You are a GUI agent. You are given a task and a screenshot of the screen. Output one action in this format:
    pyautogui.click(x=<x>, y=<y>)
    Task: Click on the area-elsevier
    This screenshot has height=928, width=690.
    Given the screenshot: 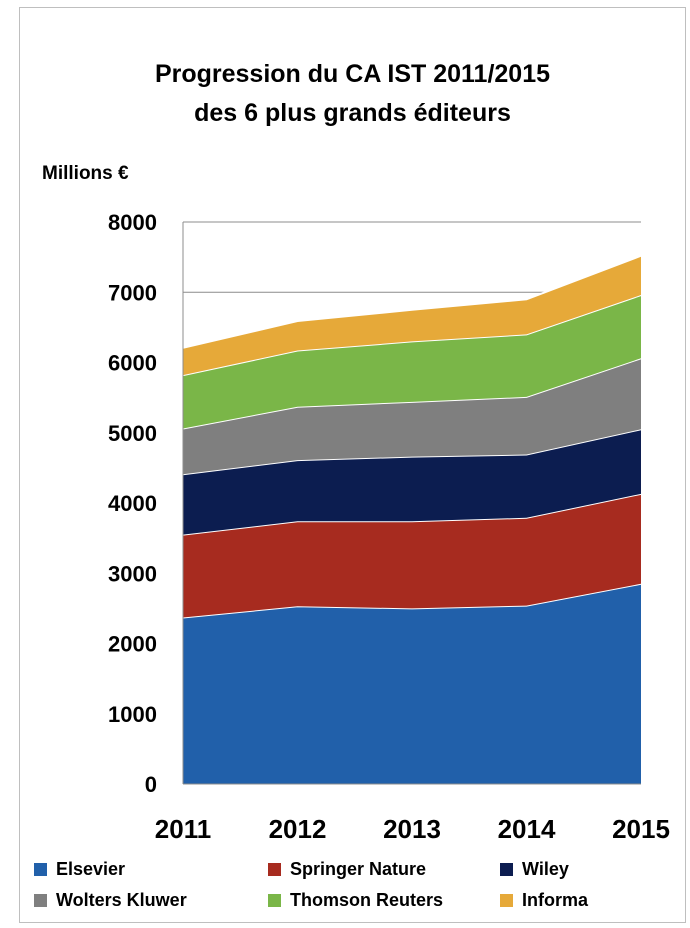 What is the action you would take?
    pyautogui.click(x=412, y=683)
    